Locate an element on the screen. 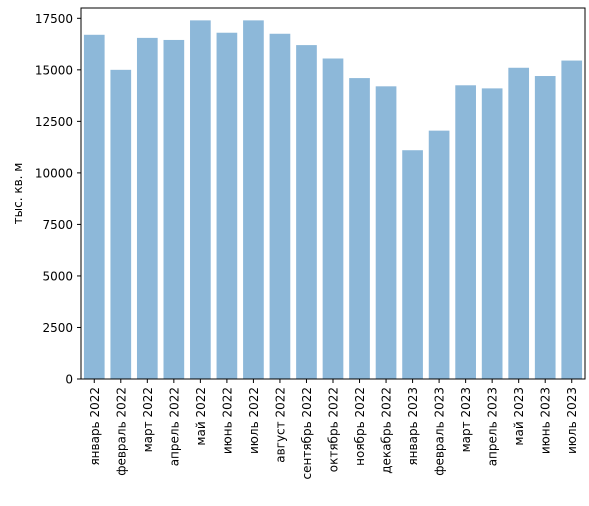 Image resolution: width=589 pixels, height=506 pixels. y-tick-label: 15000 is located at coordinates (54, 70).